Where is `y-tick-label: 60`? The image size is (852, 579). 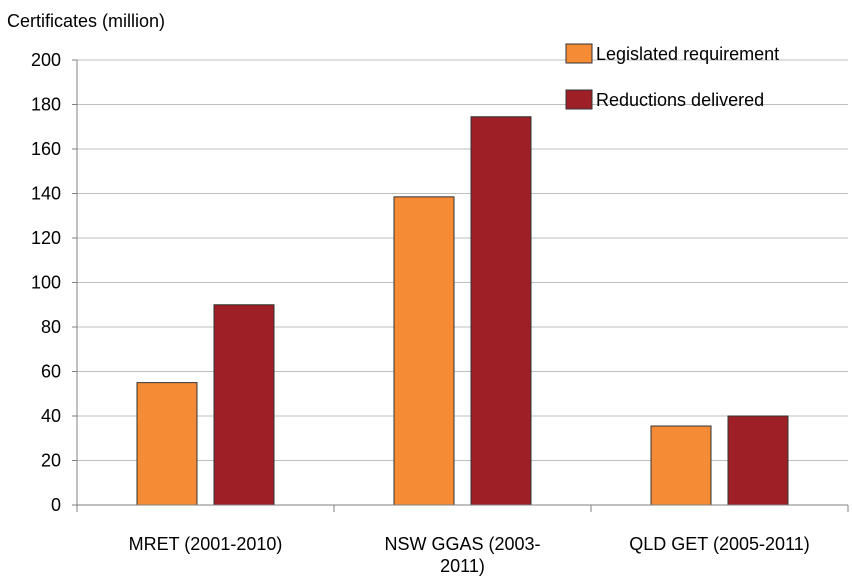 y-tick-label: 60 is located at coordinates (51, 372).